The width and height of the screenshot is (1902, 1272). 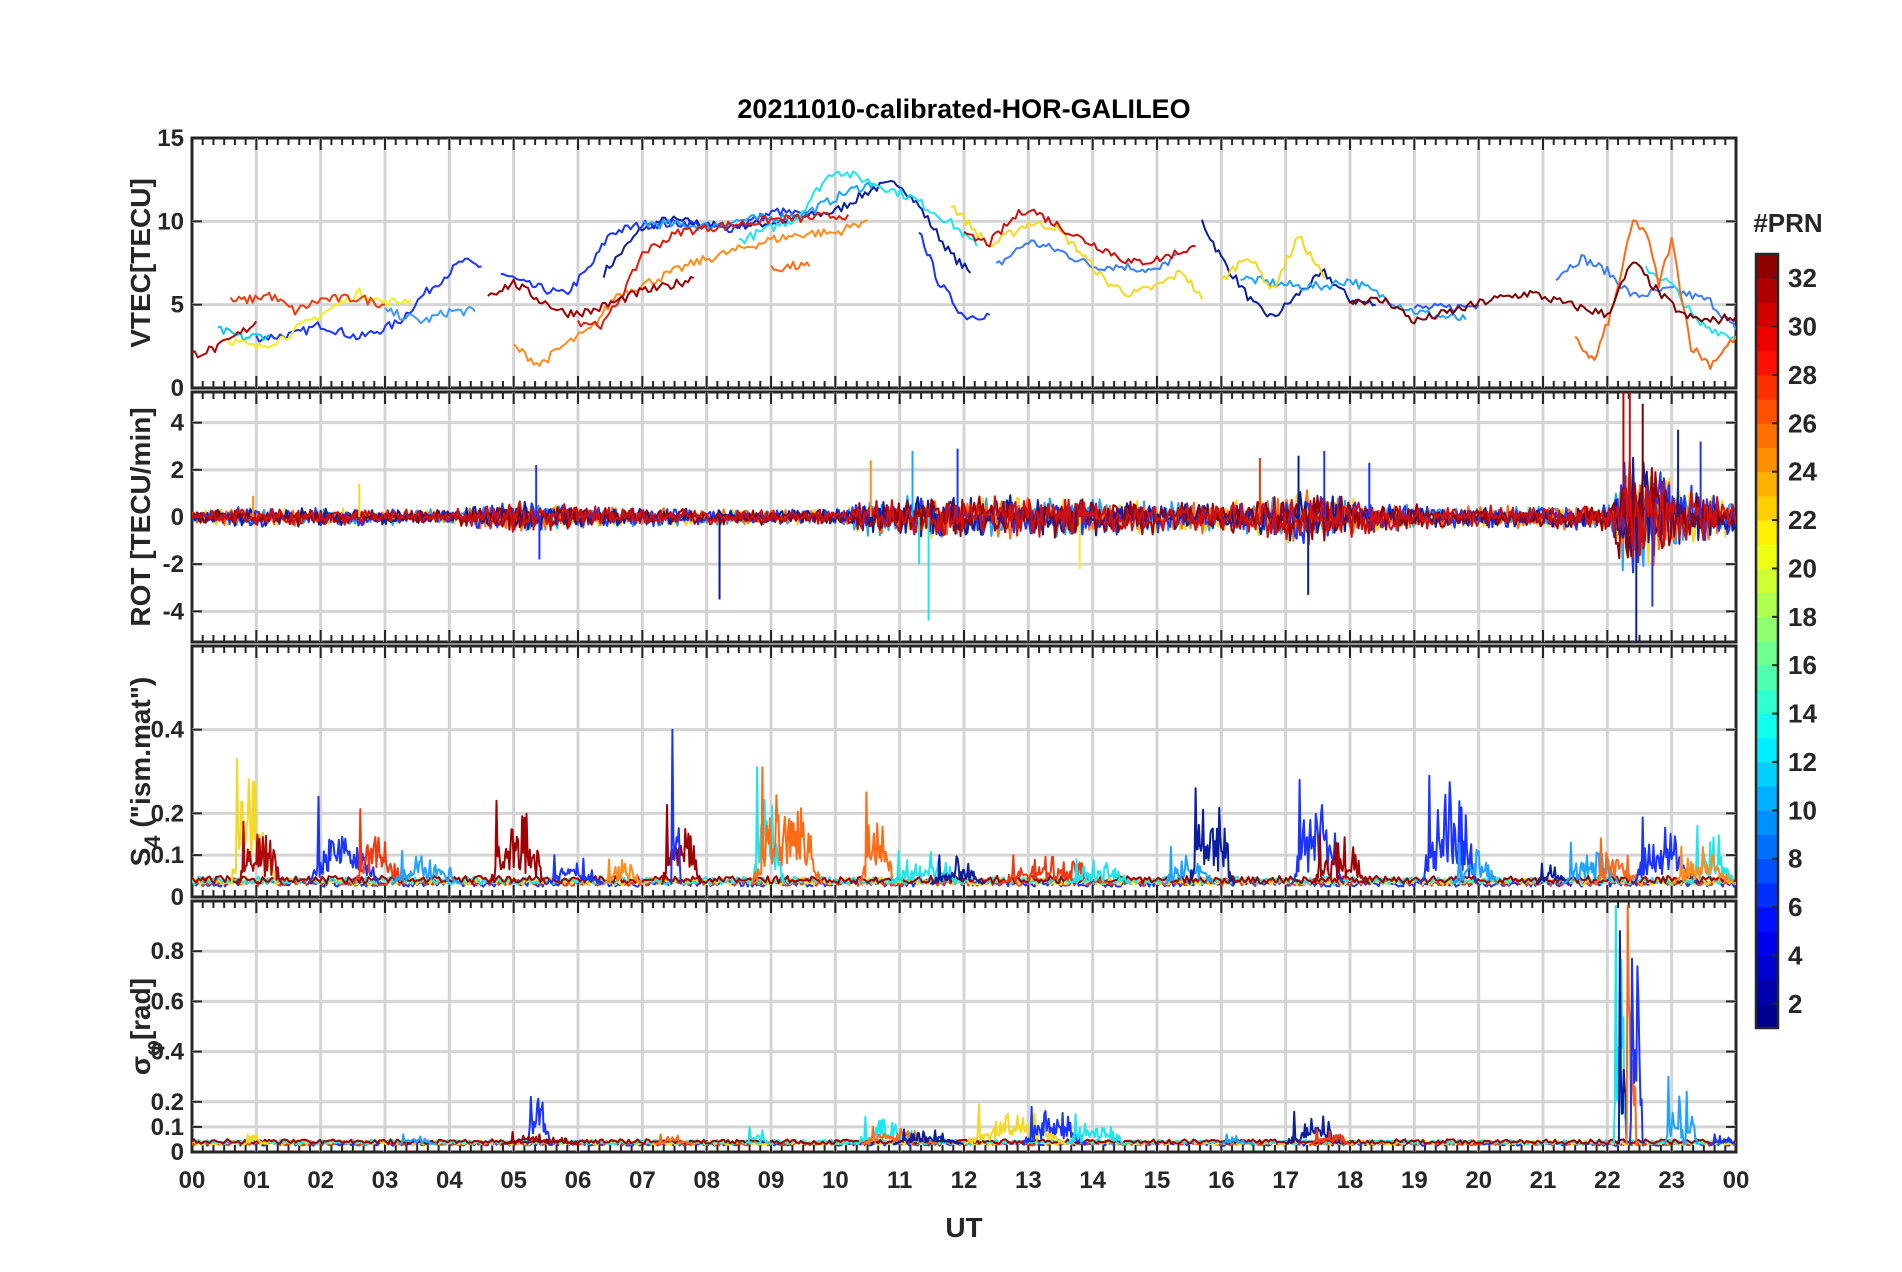 What do you see at coordinates (145, 1026) in the screenshot?
I see `y-axis-label: σφ[rad]` at bounding box center [145, 1026].